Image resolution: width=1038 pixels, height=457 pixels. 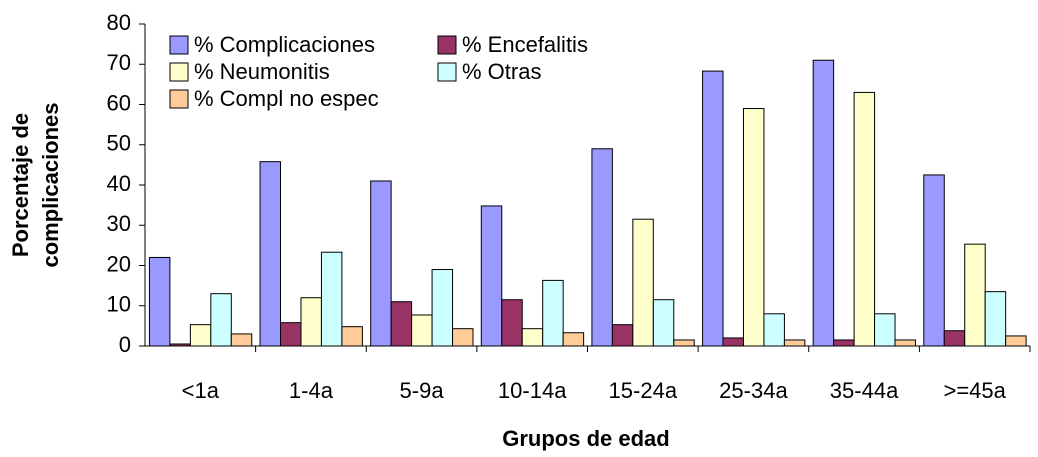 What do you see at coordinates (119, 223) in the screenshot?
I see `y-tick-label: 30` at bounding box center [119, 223].